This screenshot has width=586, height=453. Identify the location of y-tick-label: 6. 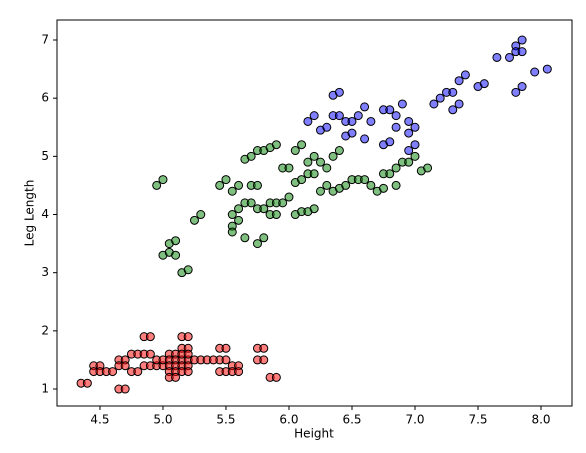
(45, 98).